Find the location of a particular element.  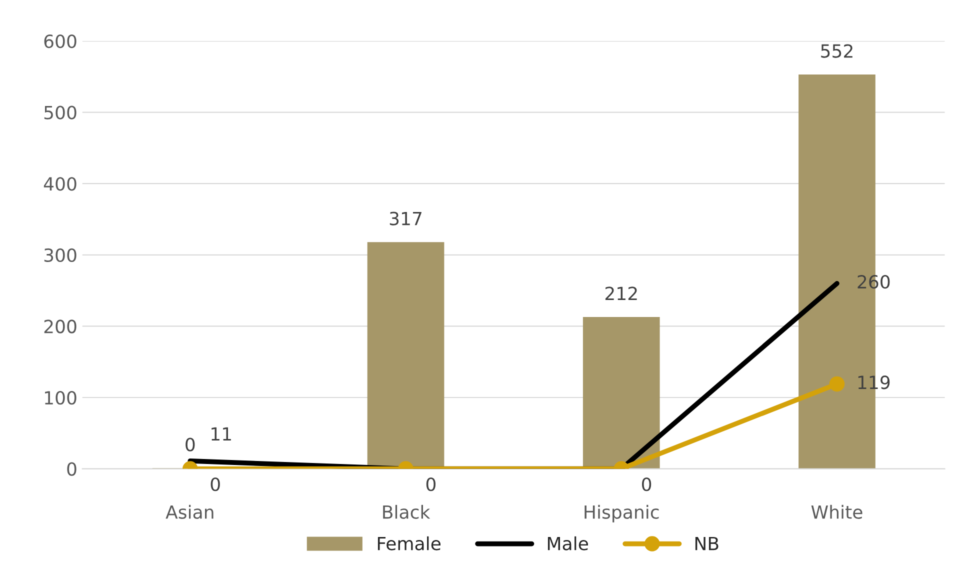

y-tick-label: 100 is located at coordinates (60, 397).